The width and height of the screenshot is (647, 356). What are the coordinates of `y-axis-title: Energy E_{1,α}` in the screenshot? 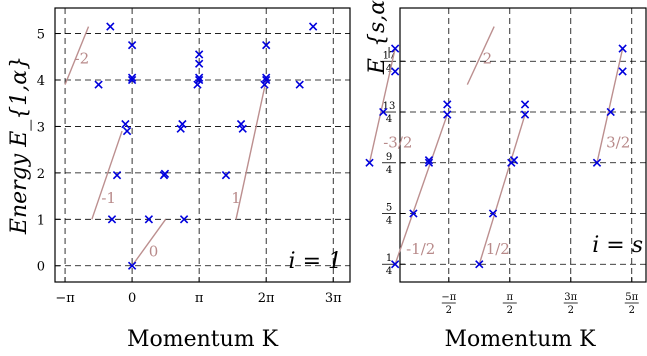 It's located at (19, 145).